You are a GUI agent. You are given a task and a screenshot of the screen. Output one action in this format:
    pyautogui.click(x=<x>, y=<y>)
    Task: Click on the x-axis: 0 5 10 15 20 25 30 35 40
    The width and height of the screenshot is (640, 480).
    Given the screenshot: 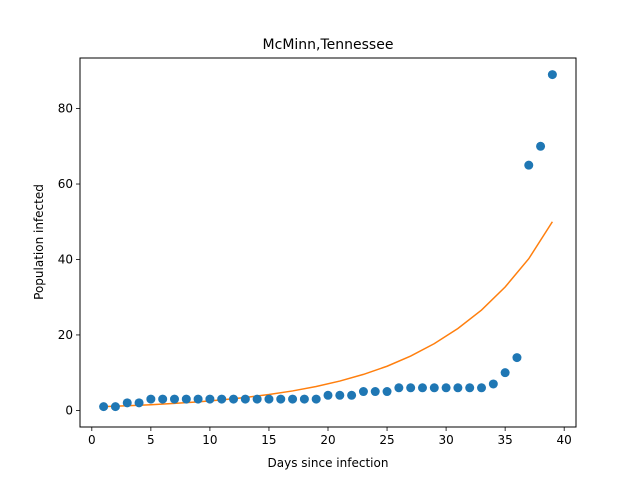 What is the action you would take?
    pyautogui.click(x=330, y=437)
    